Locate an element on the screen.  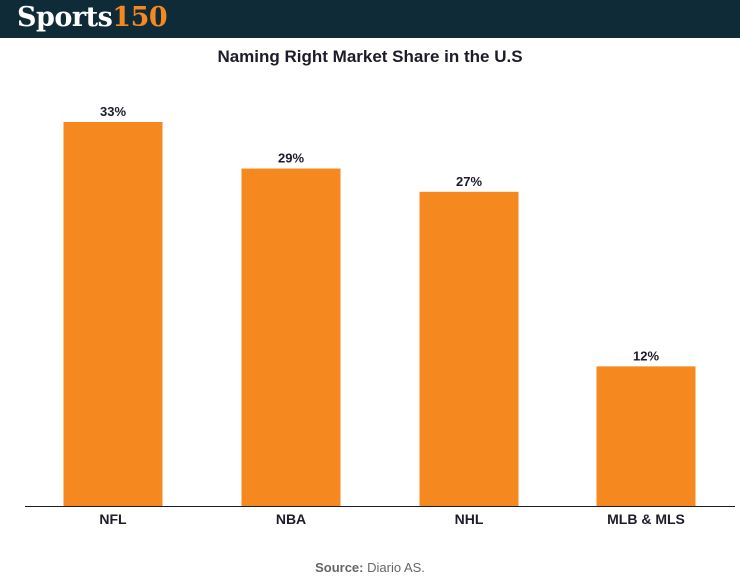
sports150-logo: Sports150 is located at coordinates (92, 18).